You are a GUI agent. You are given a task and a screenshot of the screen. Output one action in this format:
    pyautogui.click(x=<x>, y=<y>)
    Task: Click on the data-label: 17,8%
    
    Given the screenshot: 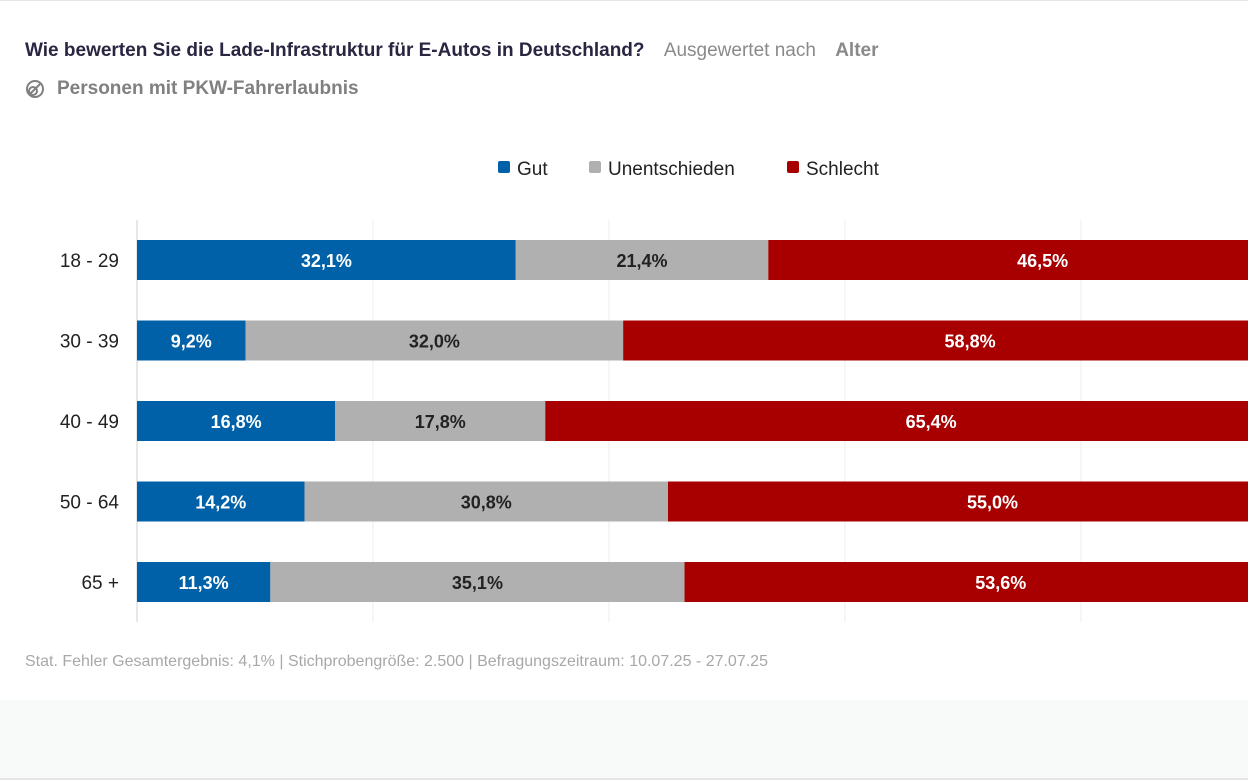 What is the action you would take?
    pyautogui.click(x=440, y=422)
    